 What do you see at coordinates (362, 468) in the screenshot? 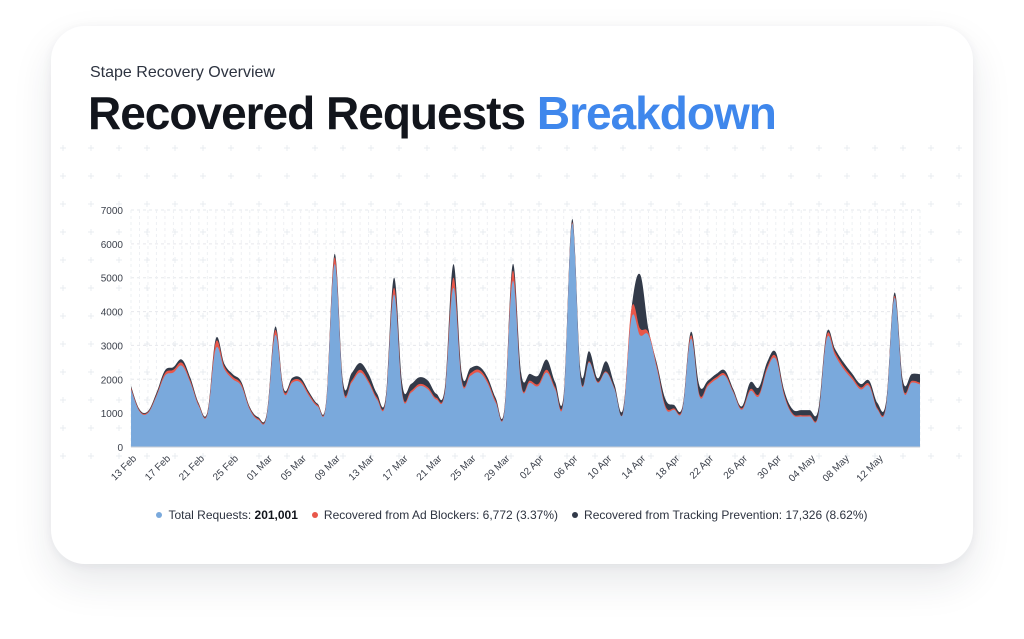
I see `x-tick-label: 13 Mar` at bounding box center [362, 468].